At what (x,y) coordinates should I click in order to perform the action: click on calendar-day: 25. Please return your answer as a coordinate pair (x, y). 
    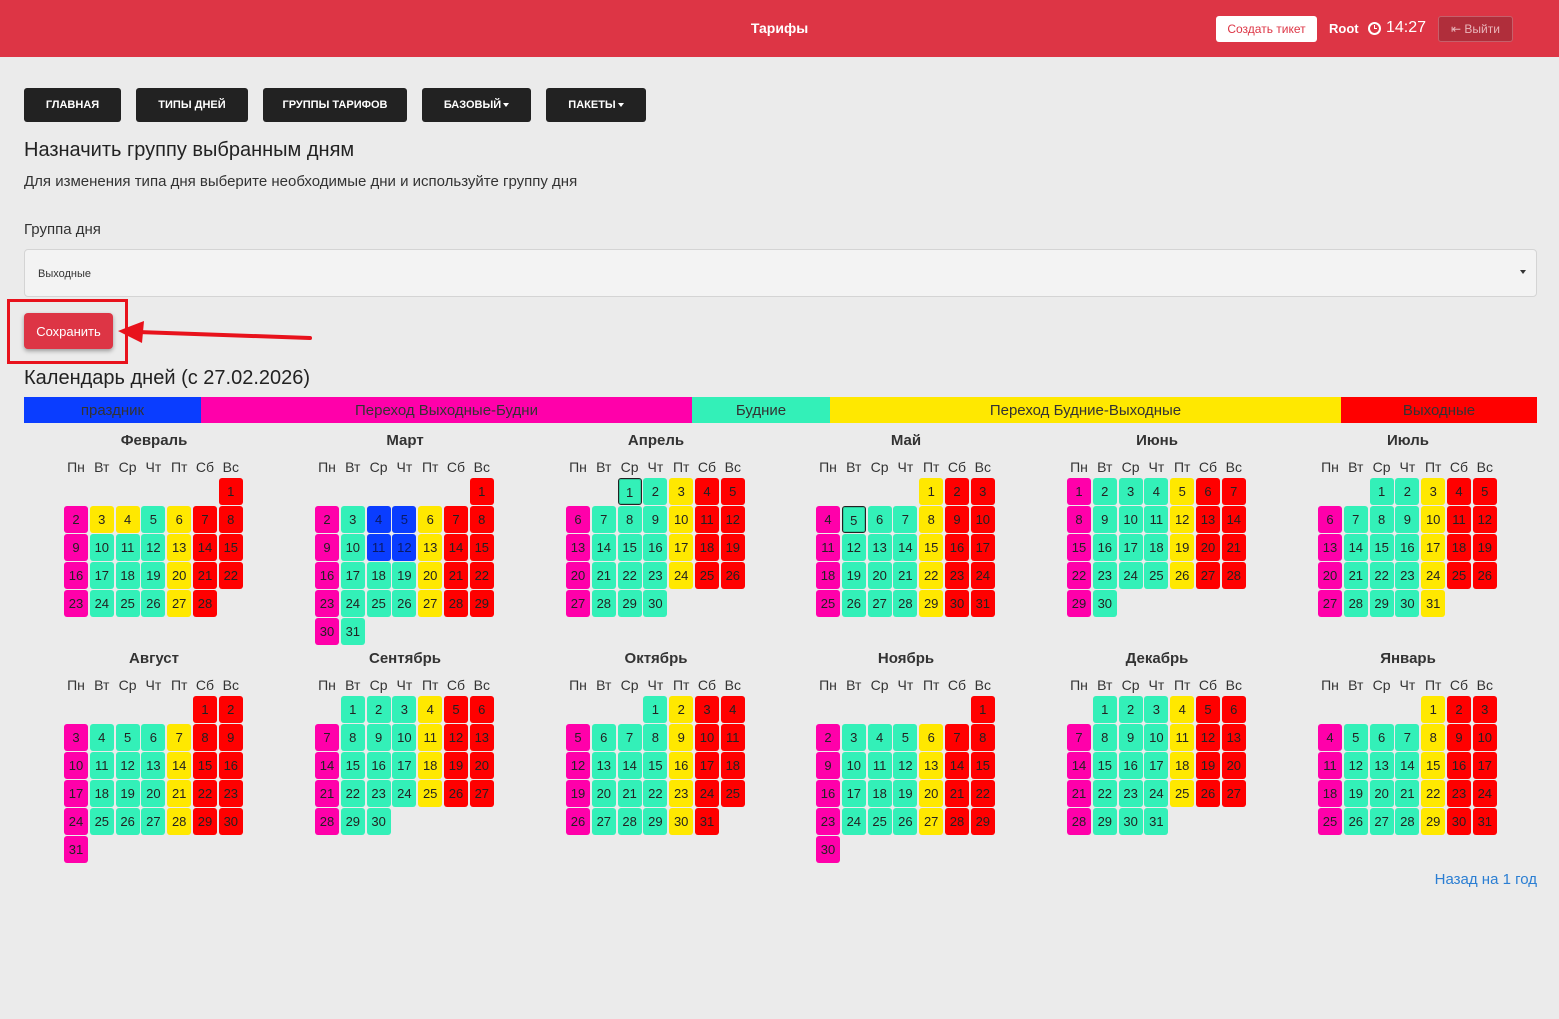
    Looking at the image, I should click on (127, 603).